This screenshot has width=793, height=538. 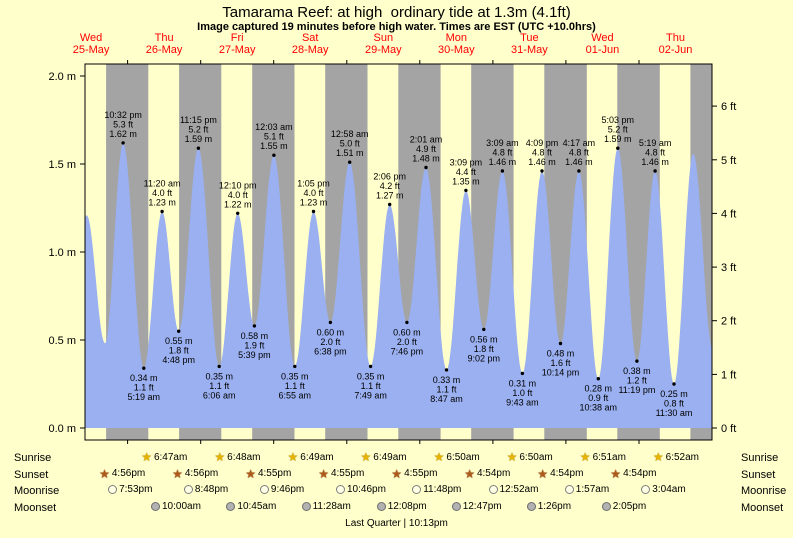 What do you see at coordinates (623, 506) in the screenshot?
I see `moonset-entry: 2:05pm` at bounding box center [623, 506].